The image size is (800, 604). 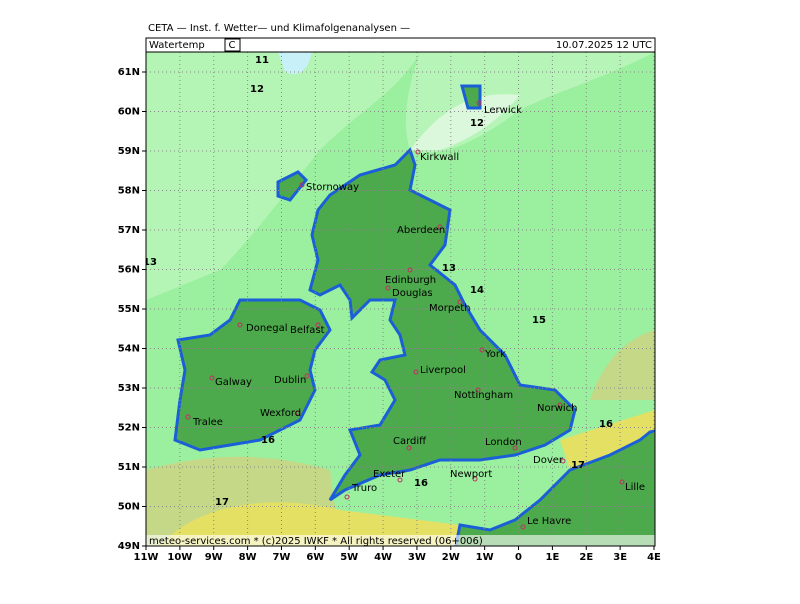 What do you see at coordinates (129, 388) in the screenshot?
I see `lat-label: 53N` at bounding box center [129, 388].